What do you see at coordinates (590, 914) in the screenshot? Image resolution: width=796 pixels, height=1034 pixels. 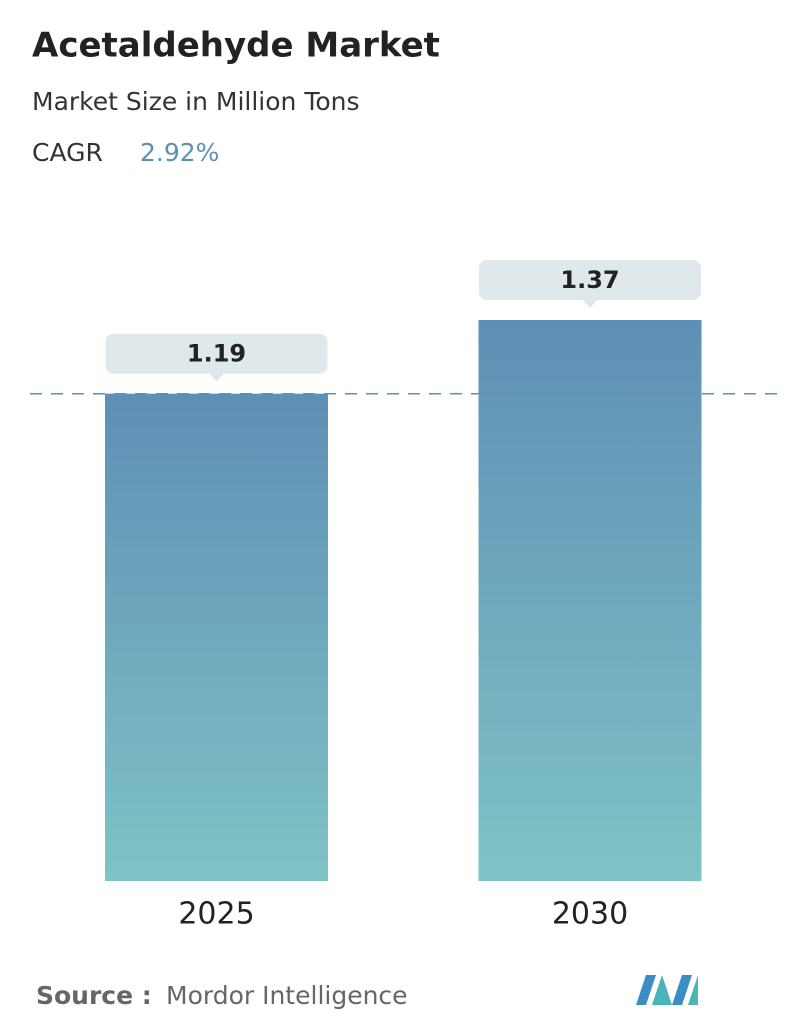 I see `x-tick-label: 2030` at bounding box center [590, 914].